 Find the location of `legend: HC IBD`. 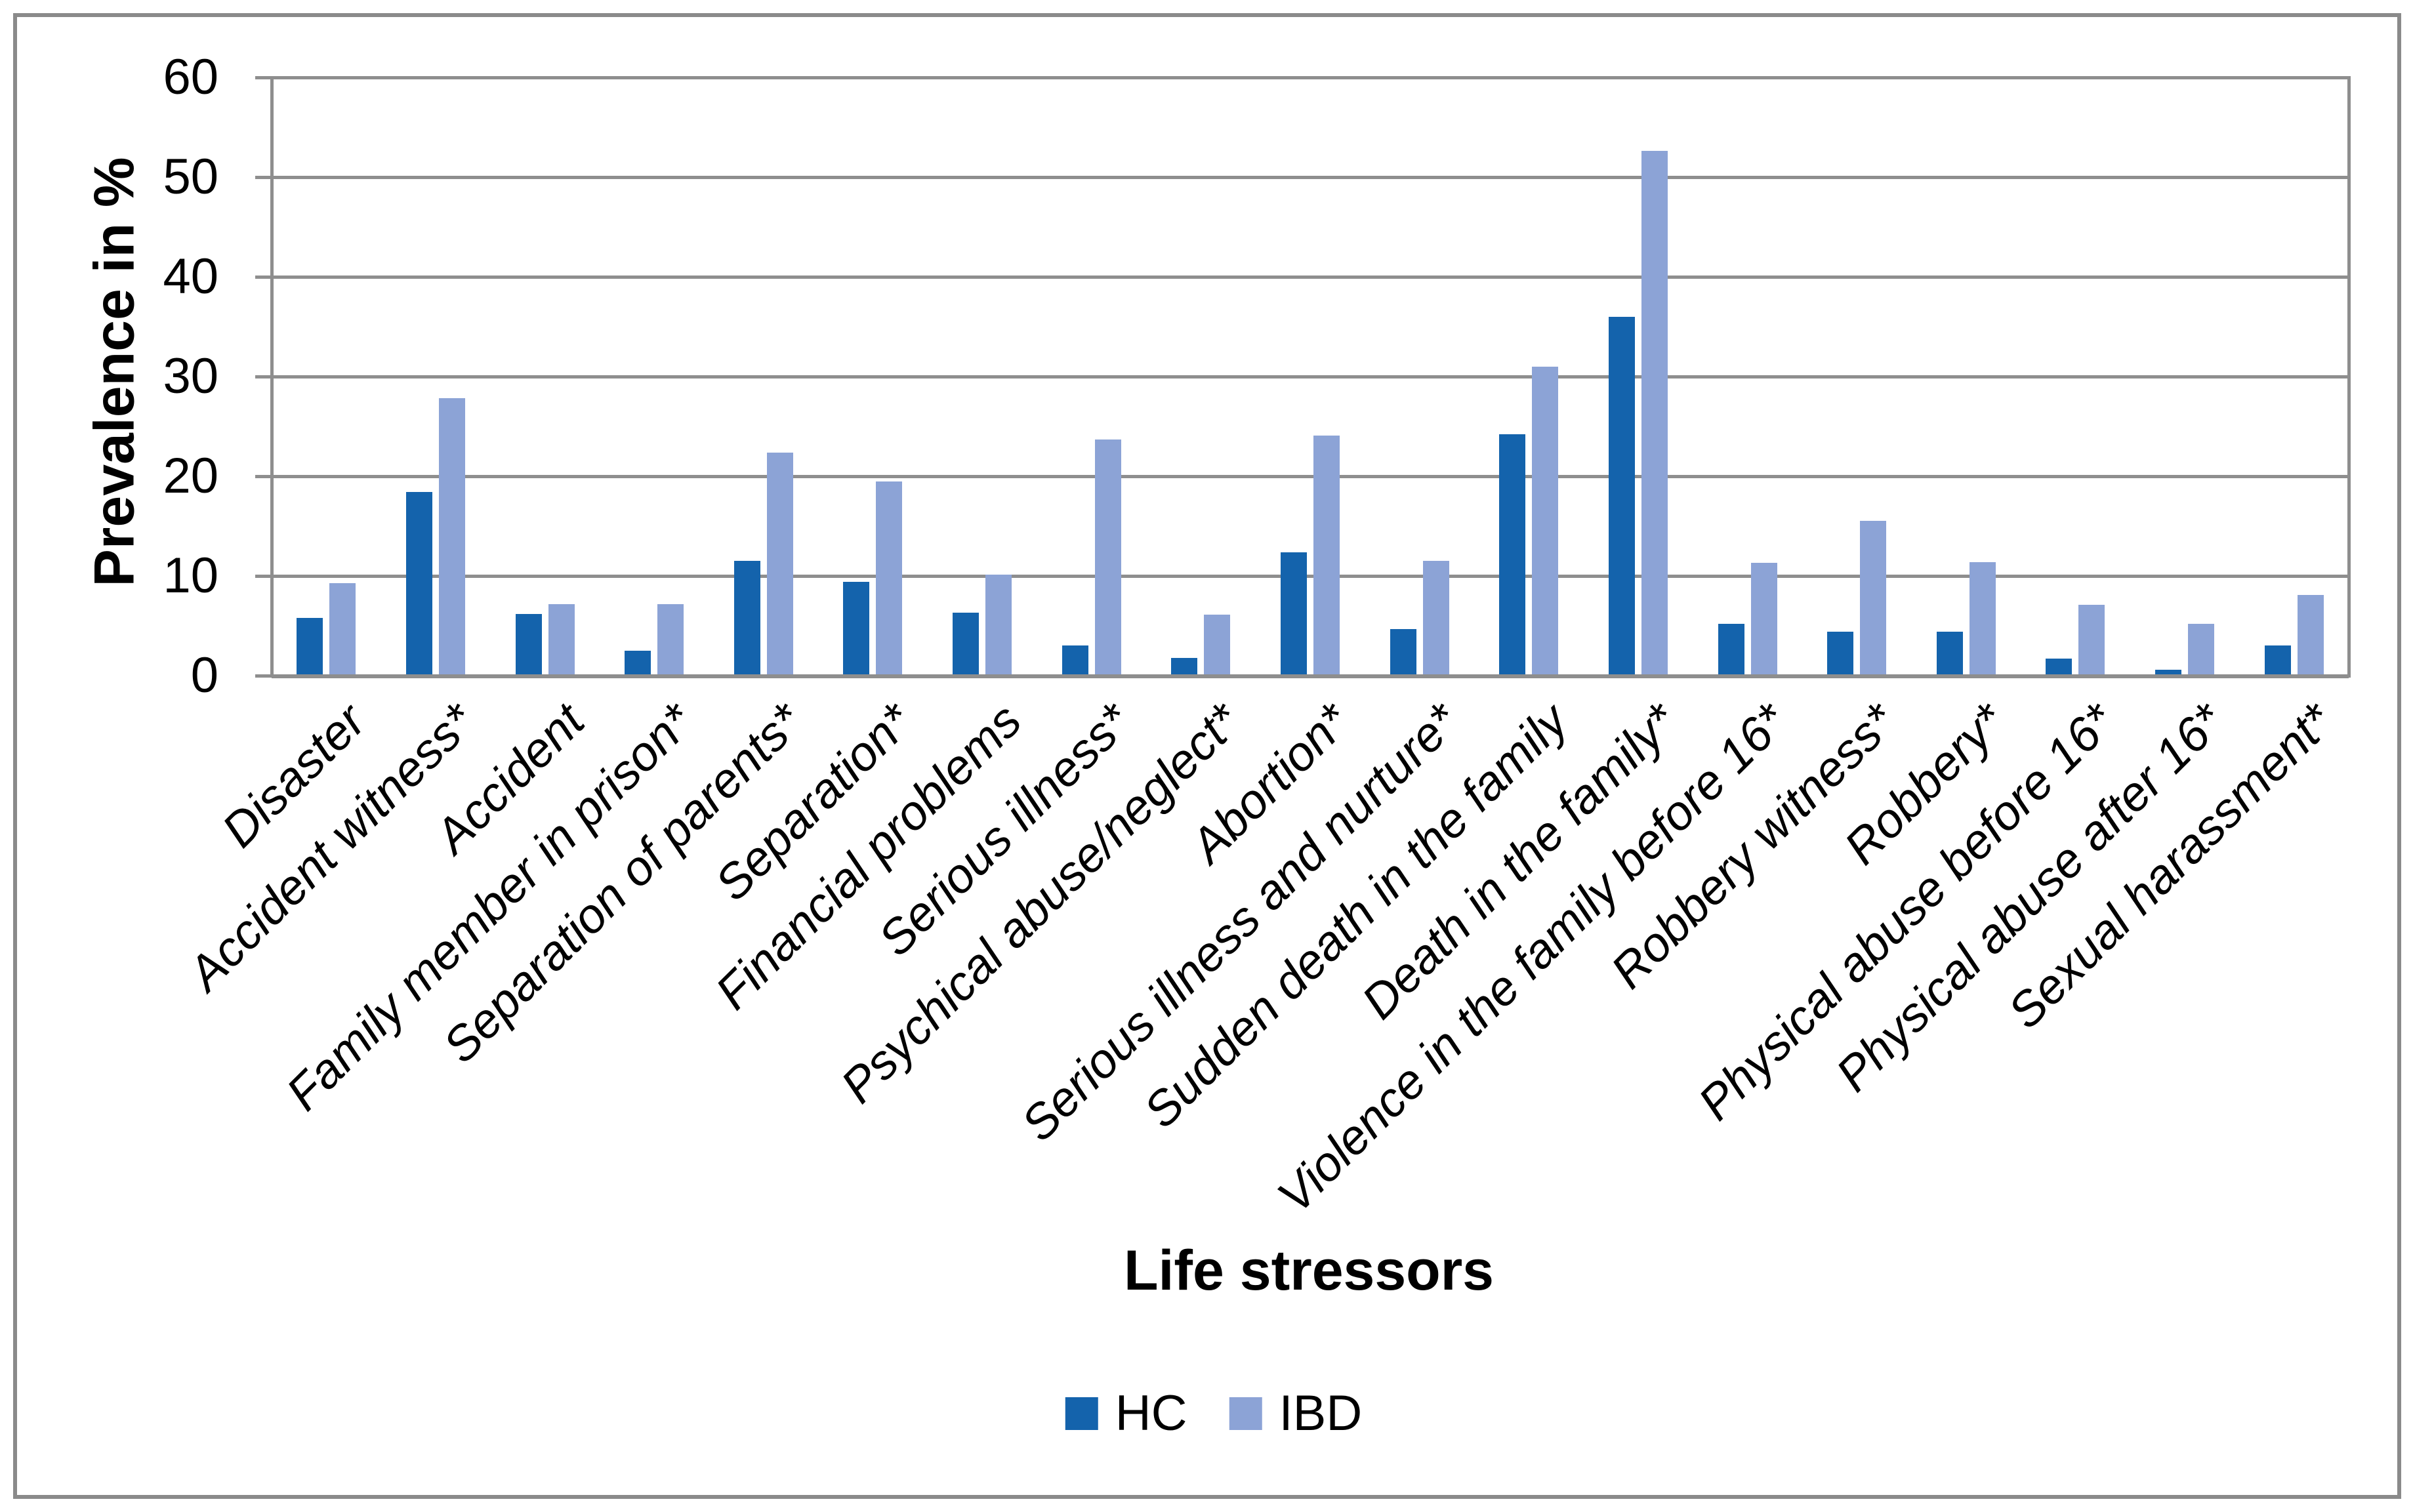

legend: HC IBD is located at coordinates (1213, 1413).